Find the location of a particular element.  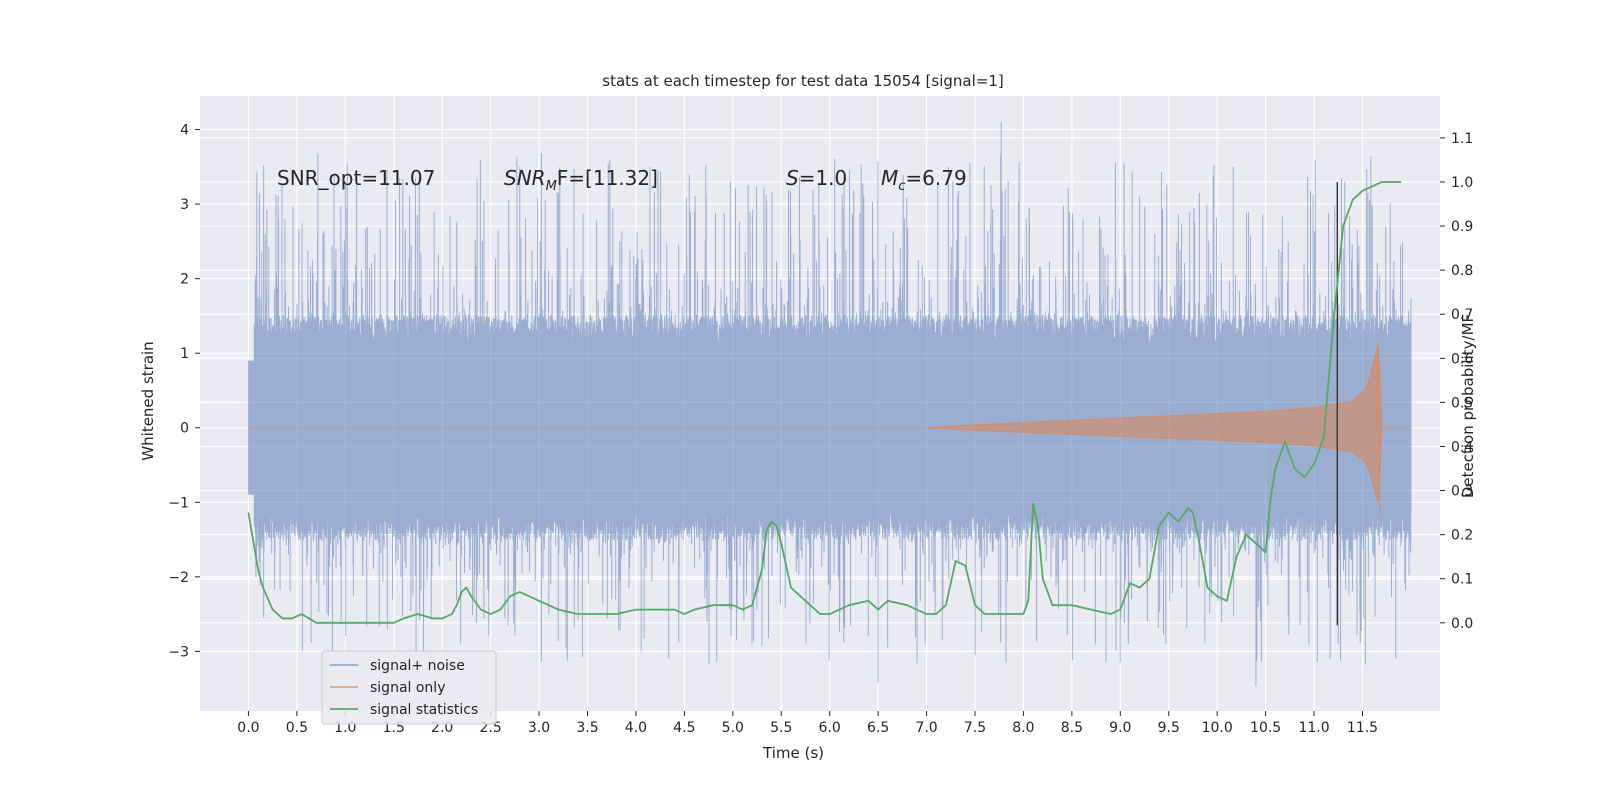

legend-box is located at coordinates (409, 687).